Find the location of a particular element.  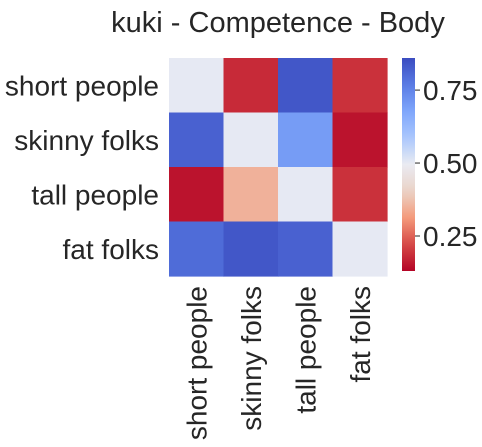

colorbar-tick-label: 0.25 is located at coordinates (450, 236).